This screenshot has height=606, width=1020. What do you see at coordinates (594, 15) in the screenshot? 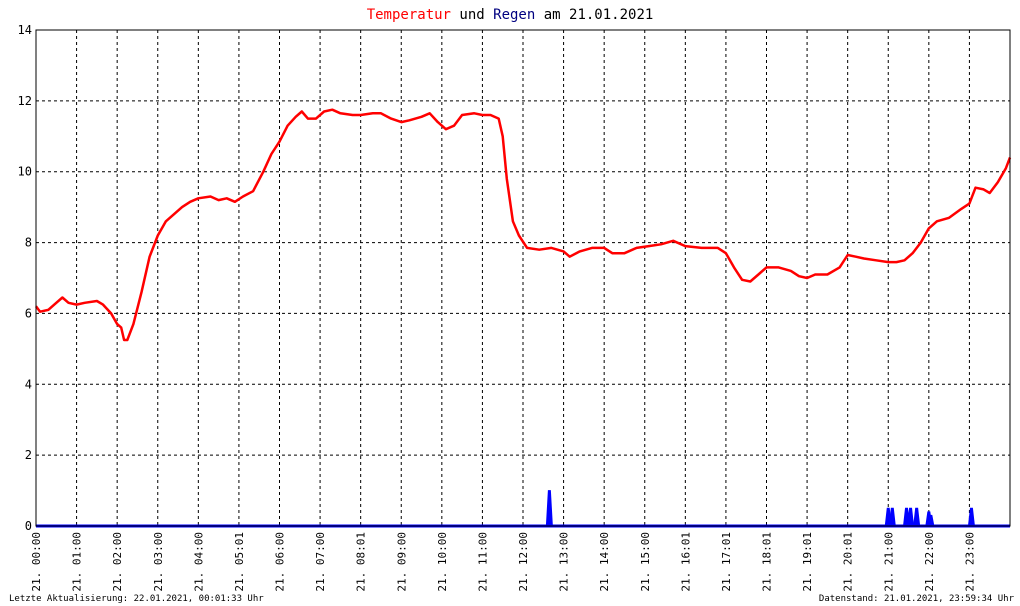
I see `title-part-date: am 21.01.2021` at bounding box center [594, 15].